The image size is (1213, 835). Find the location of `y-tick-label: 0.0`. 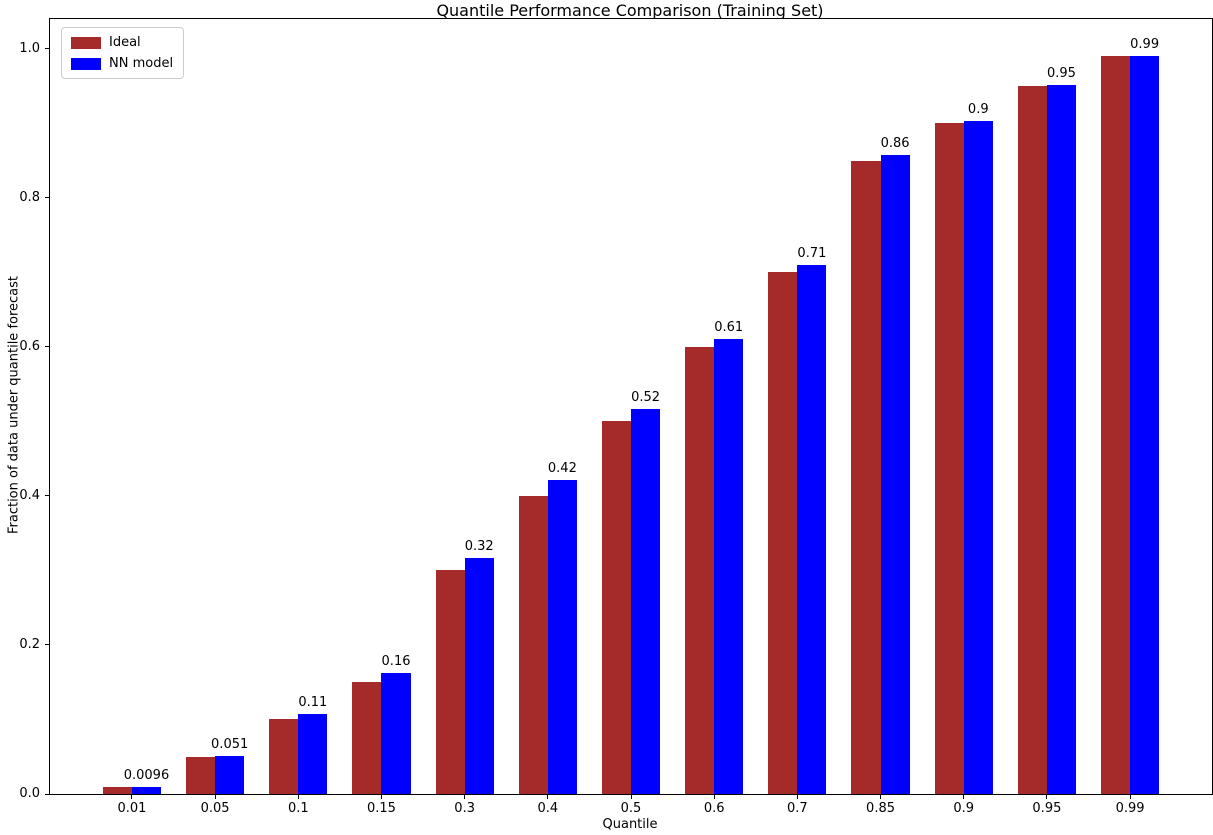

y-tick-label: 0.0 is located at coordinates (29, 793).